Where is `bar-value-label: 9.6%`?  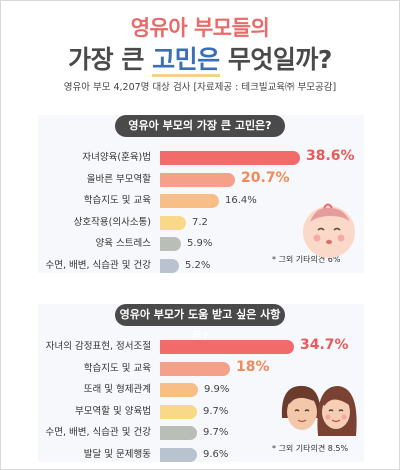
bar-value-label: 9.6% is located at coordinates (216, 454).